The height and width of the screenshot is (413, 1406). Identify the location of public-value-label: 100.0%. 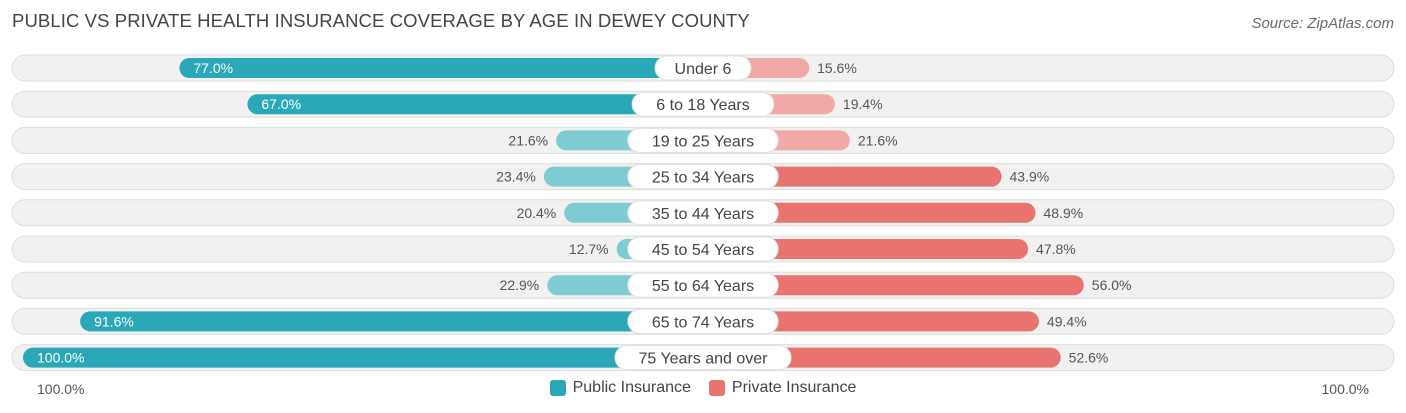
(60, 358).